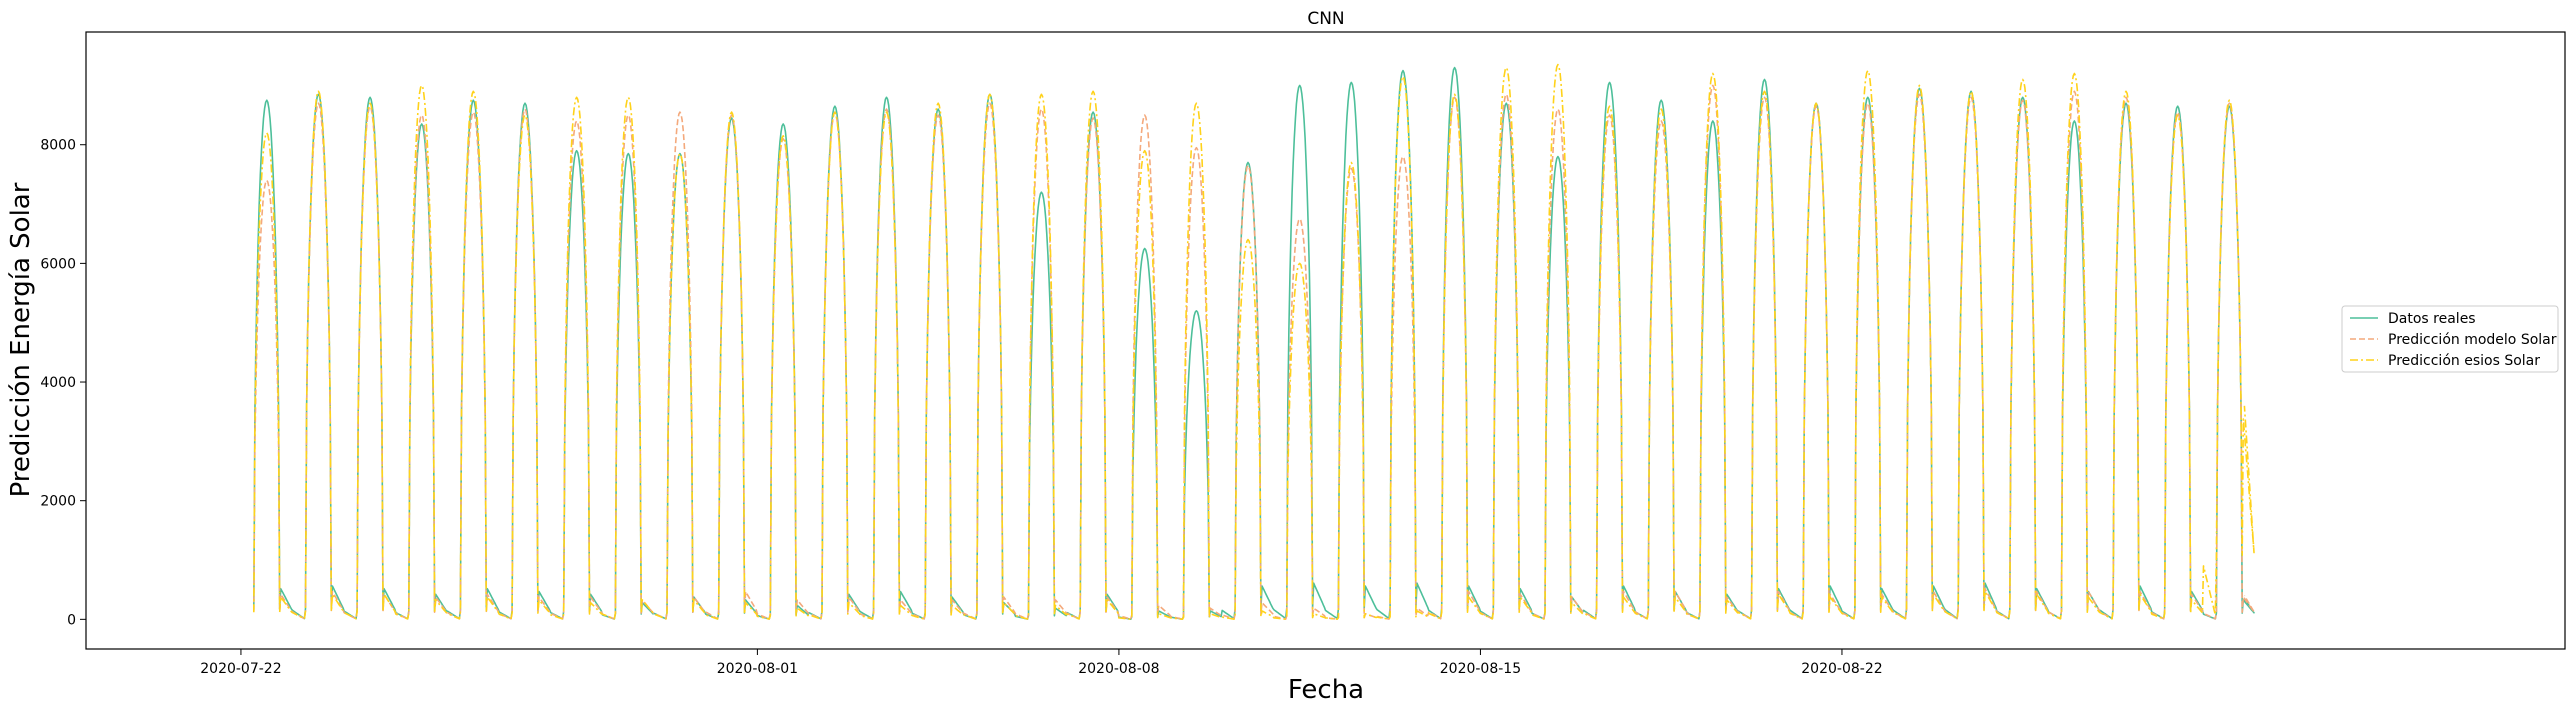  Describe the element at coordinates (1480, 669) in the screenshot. I see `x-tick-label: 2020-08-15` at that location.